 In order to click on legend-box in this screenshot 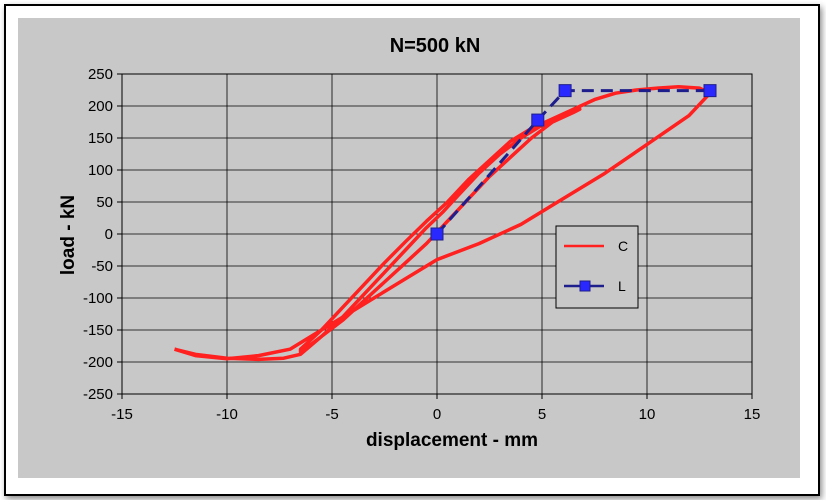, I will do `click(597, 267)`.